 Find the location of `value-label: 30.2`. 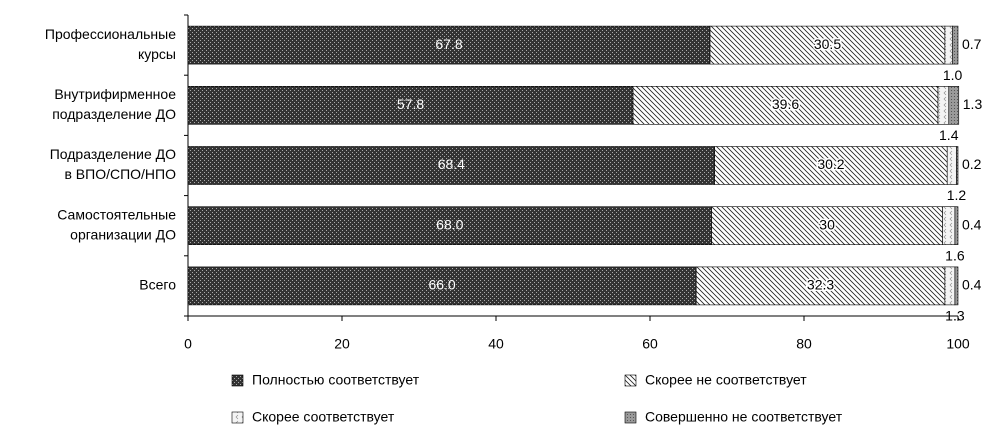

value-label: 30.2 is located at coordinates (830, 164).